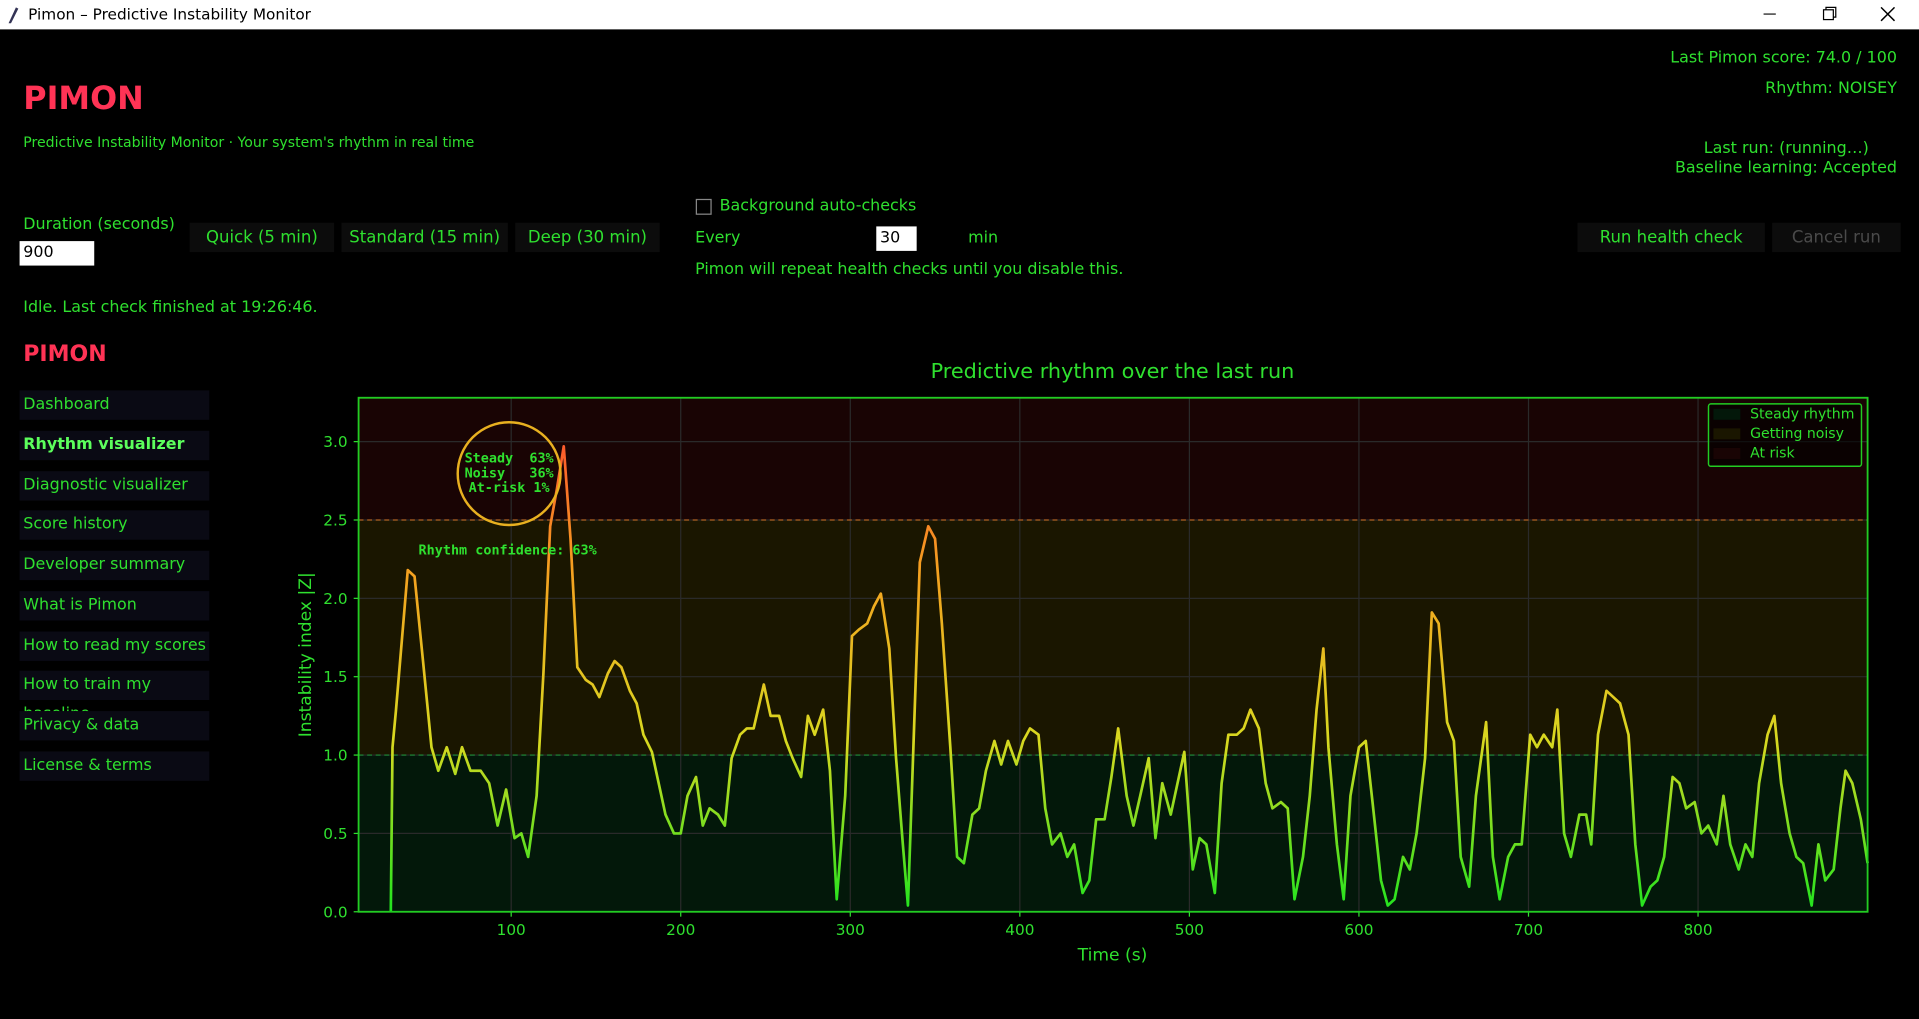 The width and height of the screenshot is (1919, 1019). I want to click on confidence-label: Rhythm confidence: 63%, so click(508, 550).